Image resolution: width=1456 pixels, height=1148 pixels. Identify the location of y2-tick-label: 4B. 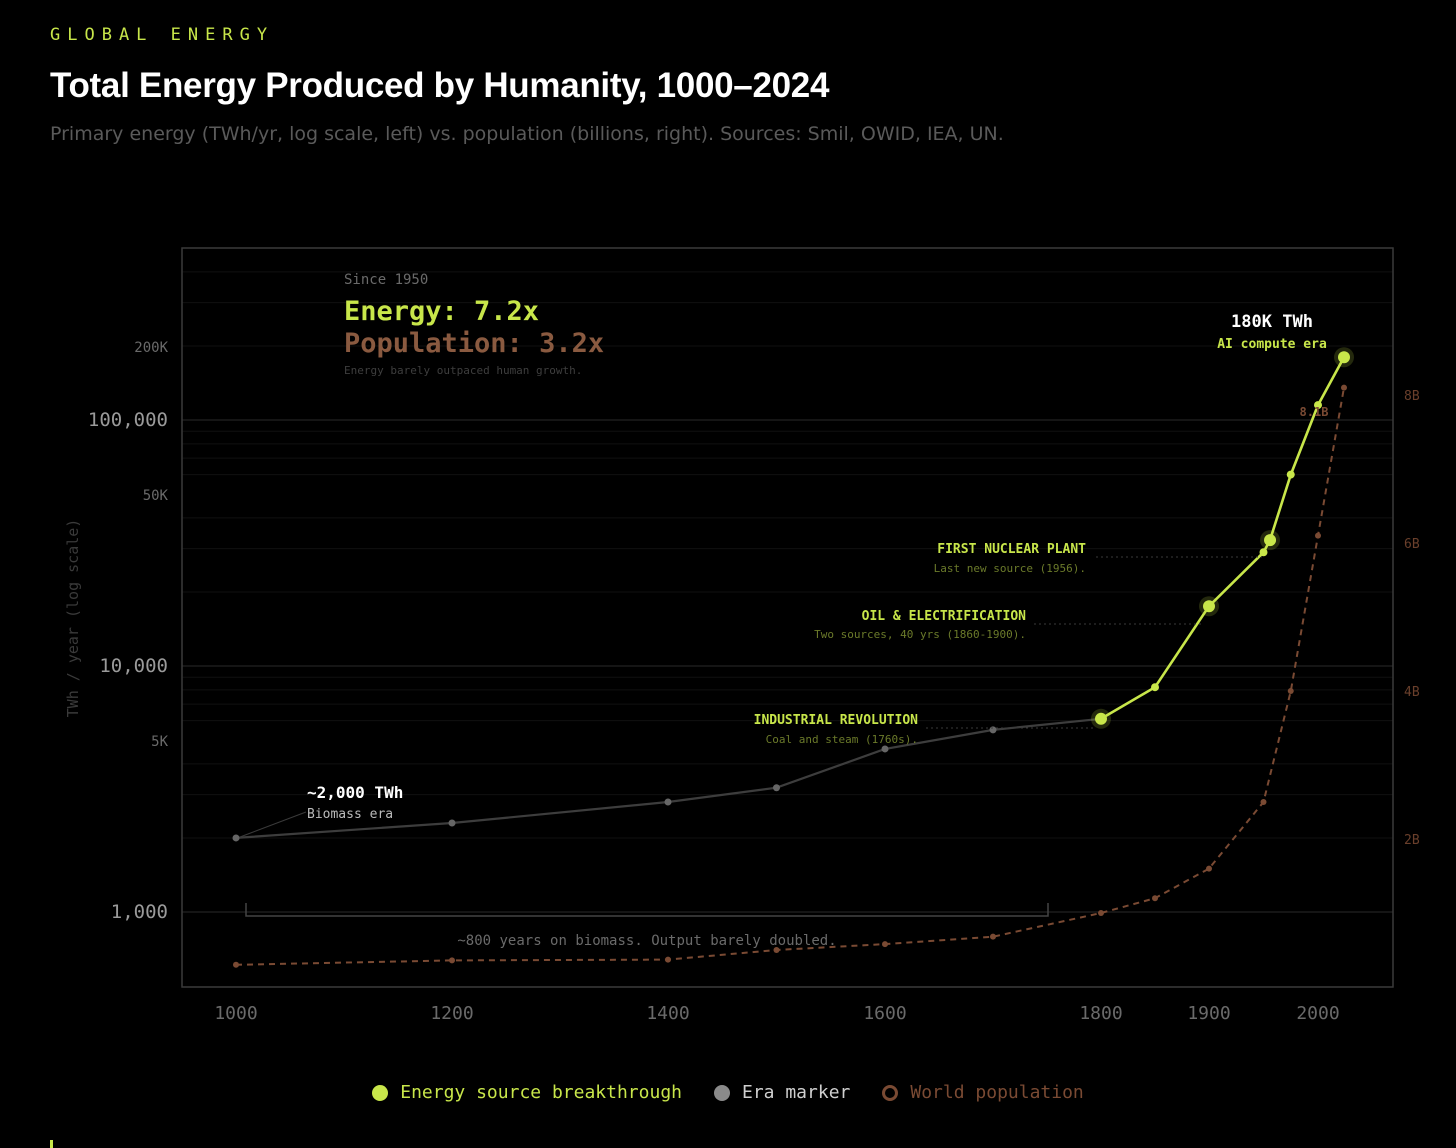
(1412, 692).